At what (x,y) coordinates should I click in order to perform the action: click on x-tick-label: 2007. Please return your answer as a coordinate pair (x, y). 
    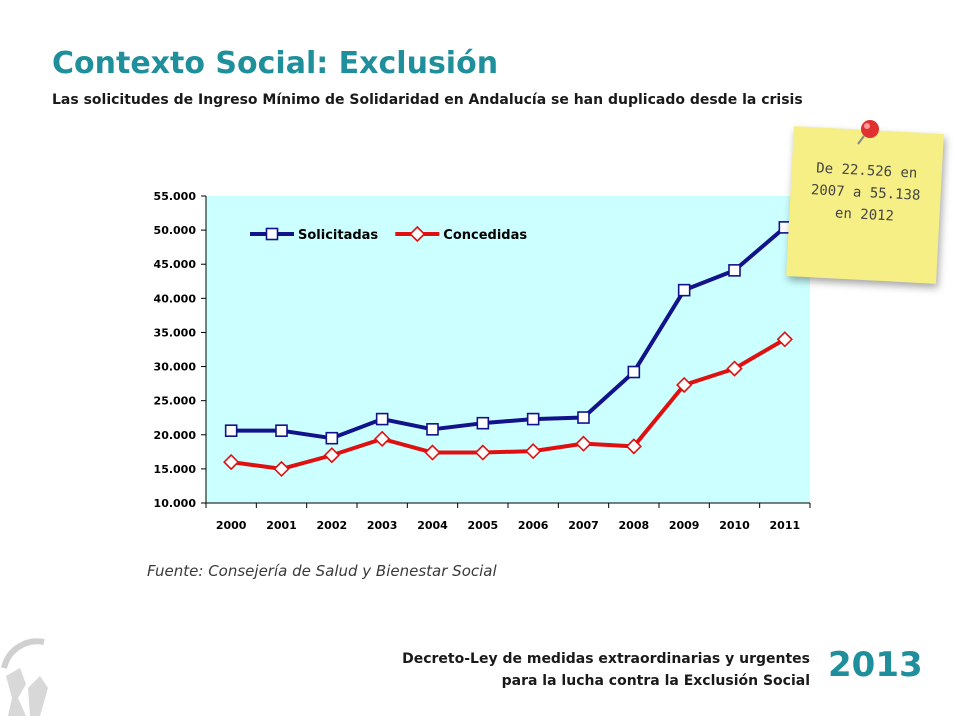
    Looking at the image, I should click on (583, 525).